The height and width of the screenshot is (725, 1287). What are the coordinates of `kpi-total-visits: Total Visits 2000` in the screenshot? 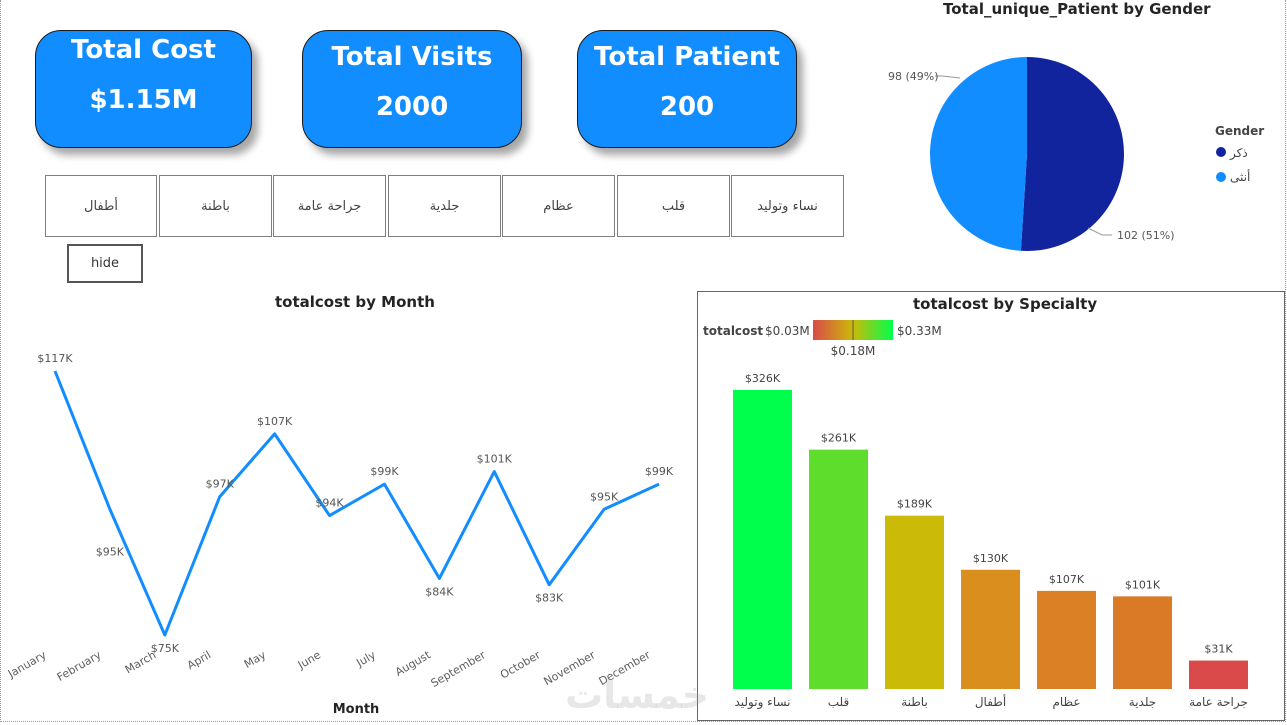 It's located at (412, 89).